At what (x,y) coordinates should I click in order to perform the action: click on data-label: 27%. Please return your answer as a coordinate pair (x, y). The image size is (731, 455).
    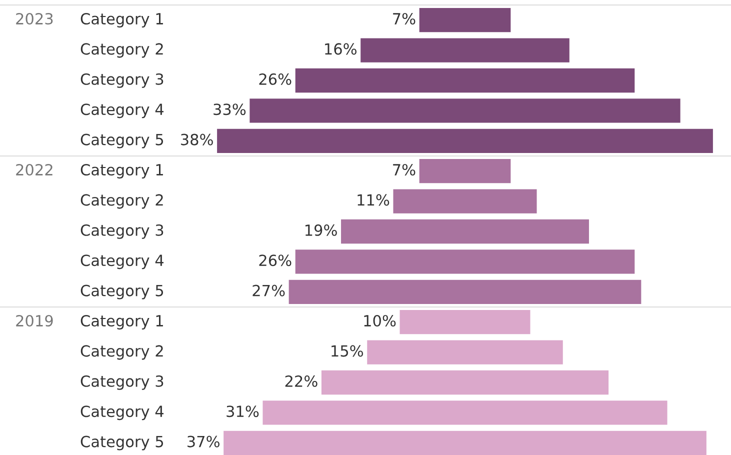
    Looking at the image, I should click on (268, 290).